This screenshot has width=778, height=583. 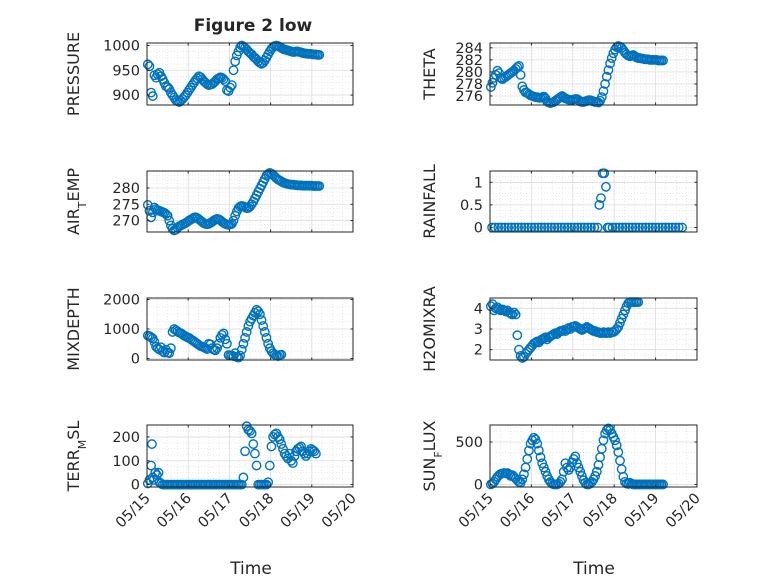 What do you see at coordinates (469, 61) in the screenshot?
I see `y-tick-label: 282` at bounding box center [469, 61].